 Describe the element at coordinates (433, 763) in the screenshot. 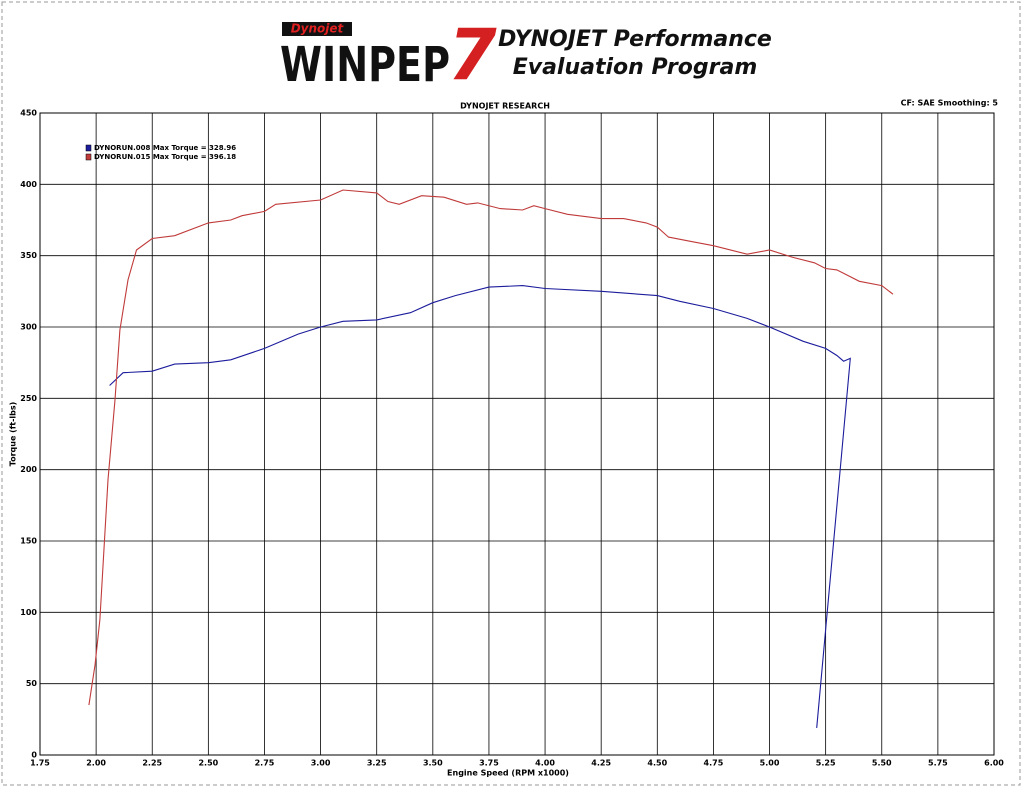

I see `x-tick-label: 3.50` at that location.